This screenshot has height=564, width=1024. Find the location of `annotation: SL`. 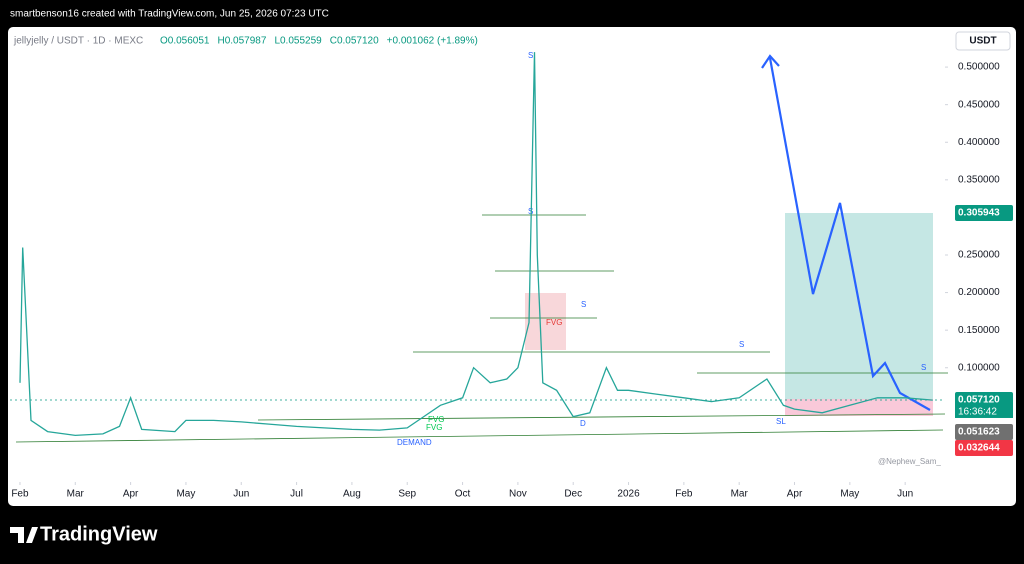

annotation: SL is located at coordinates (781, 421).